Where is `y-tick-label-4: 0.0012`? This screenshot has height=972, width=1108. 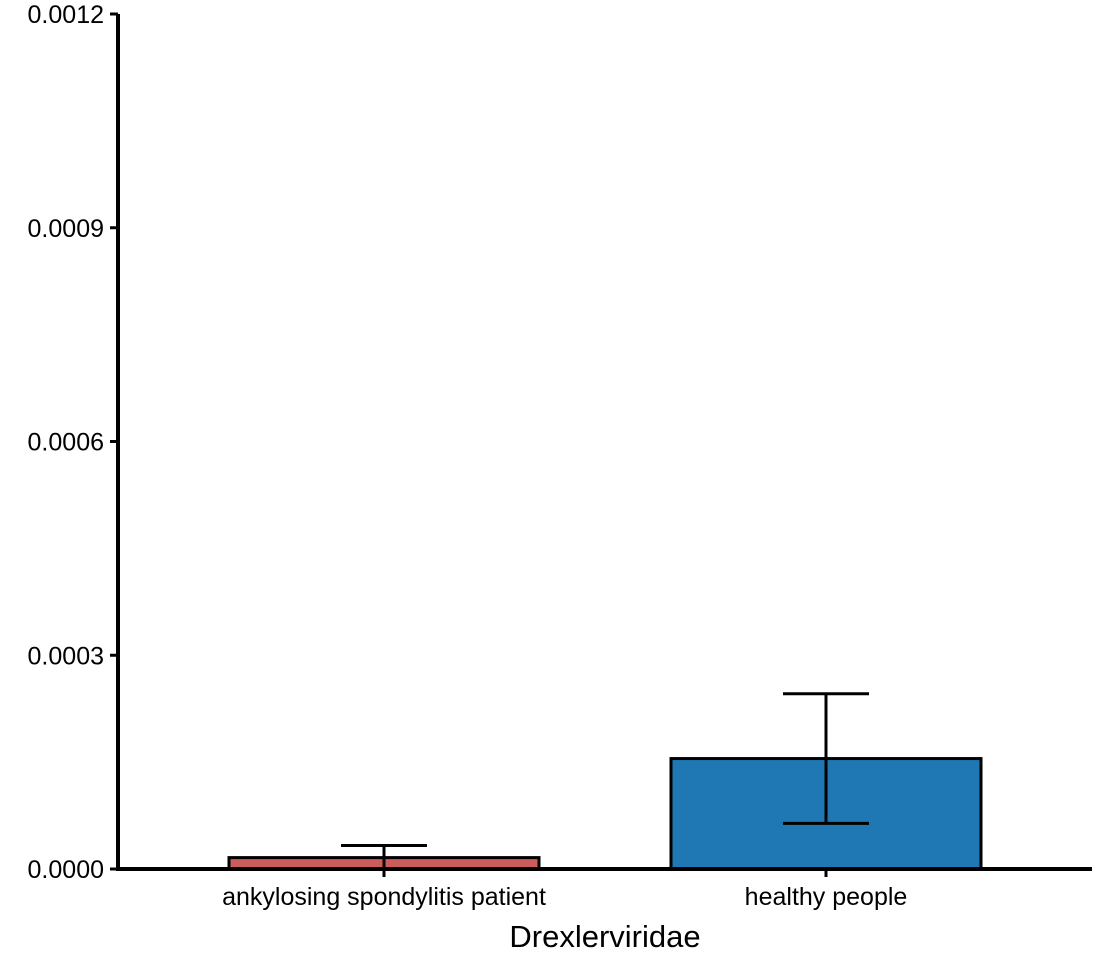
y-tick-label-4: 0.0012 is located at coordinates (66, 15).